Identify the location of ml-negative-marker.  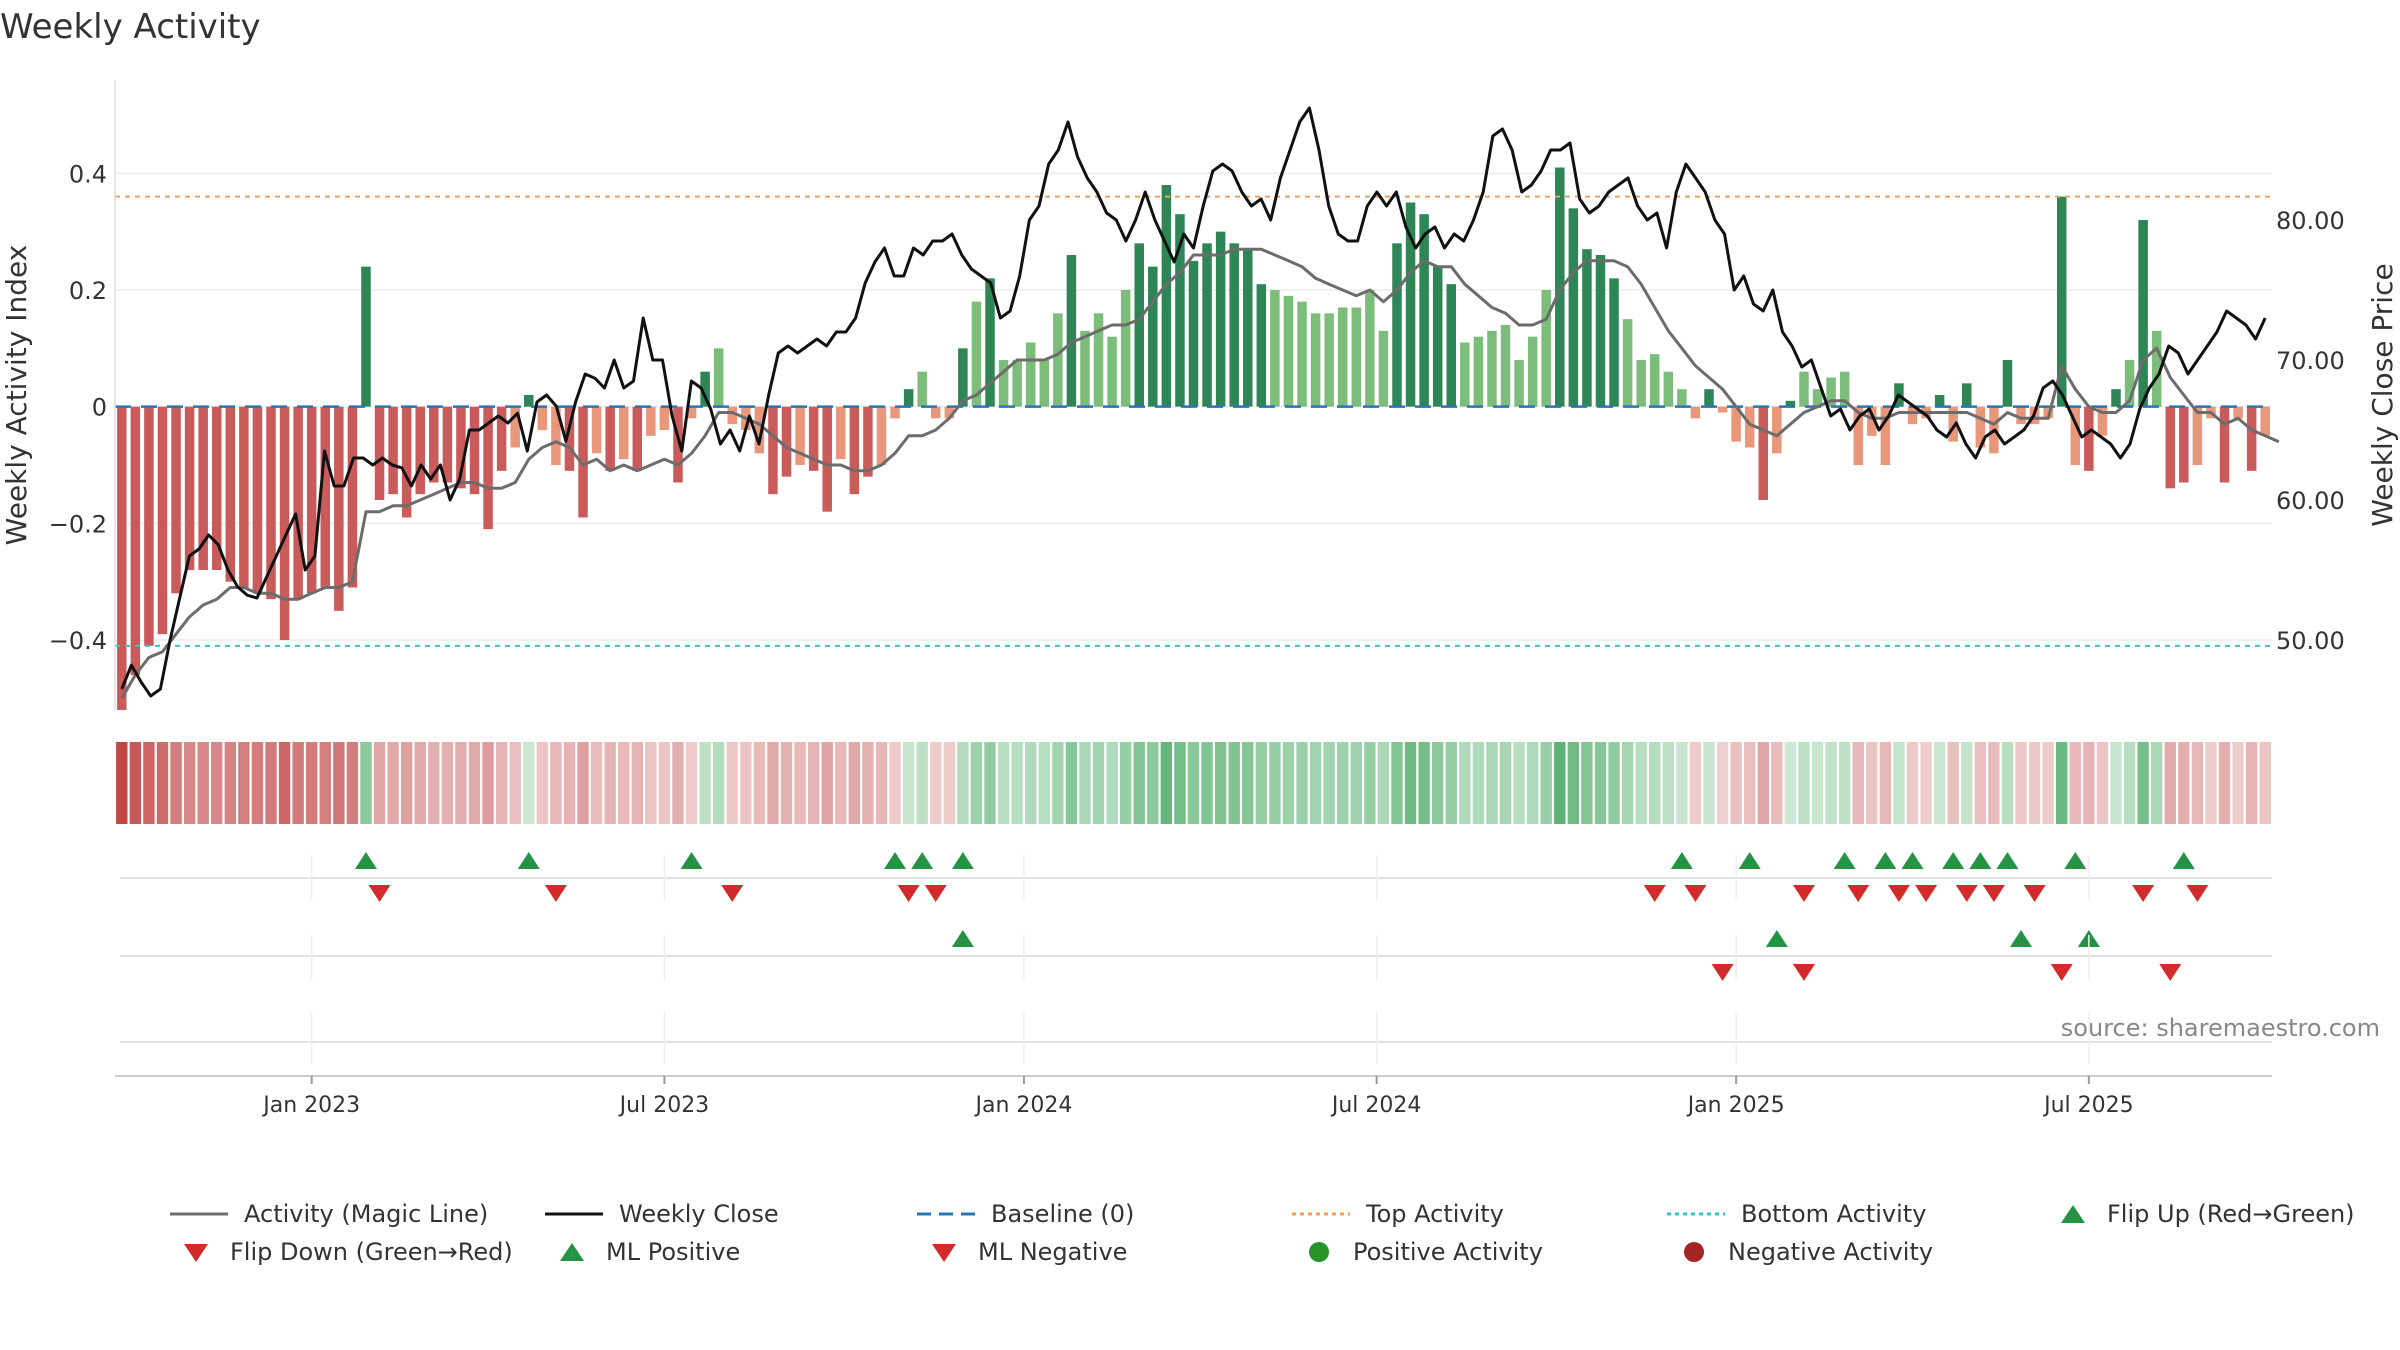
(2061, 972).